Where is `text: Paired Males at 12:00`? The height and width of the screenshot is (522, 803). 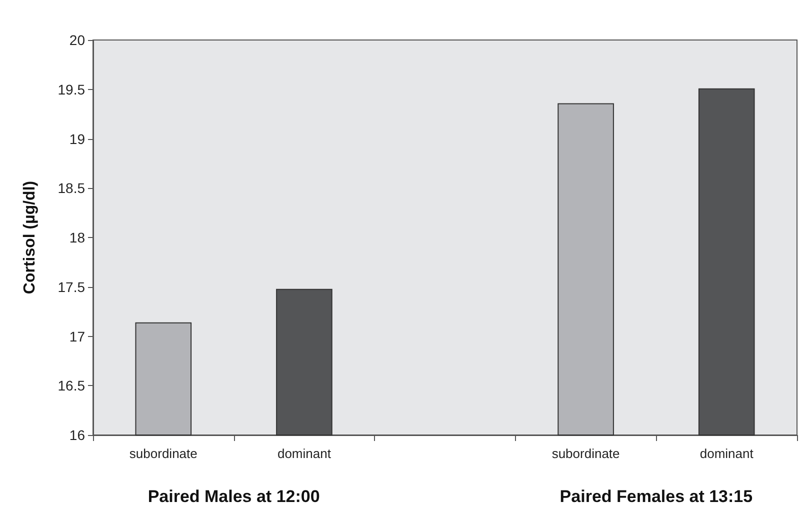 text: Paired Males at 12:00 is located at coordinates (234, 496).